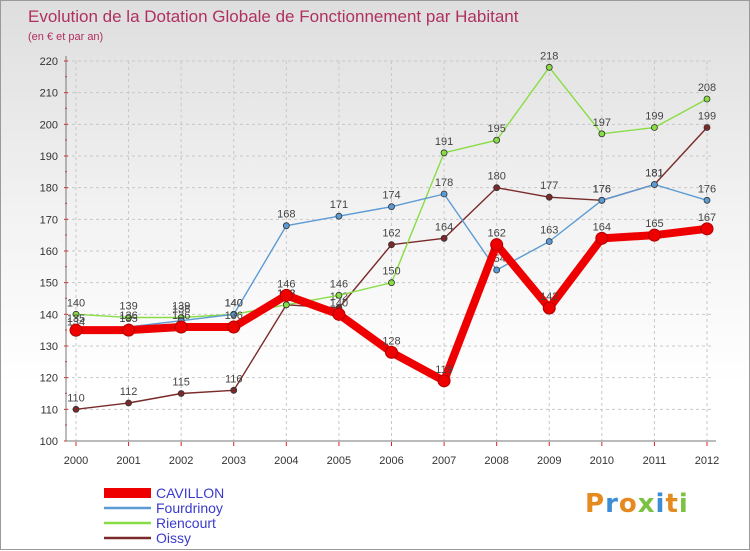 The height and width of the screenshot is (551, 750). What do you see at coordinates (49, 157) in the screenshot?
I see `y-tick-label: 190` at bounding box center [49, 157].